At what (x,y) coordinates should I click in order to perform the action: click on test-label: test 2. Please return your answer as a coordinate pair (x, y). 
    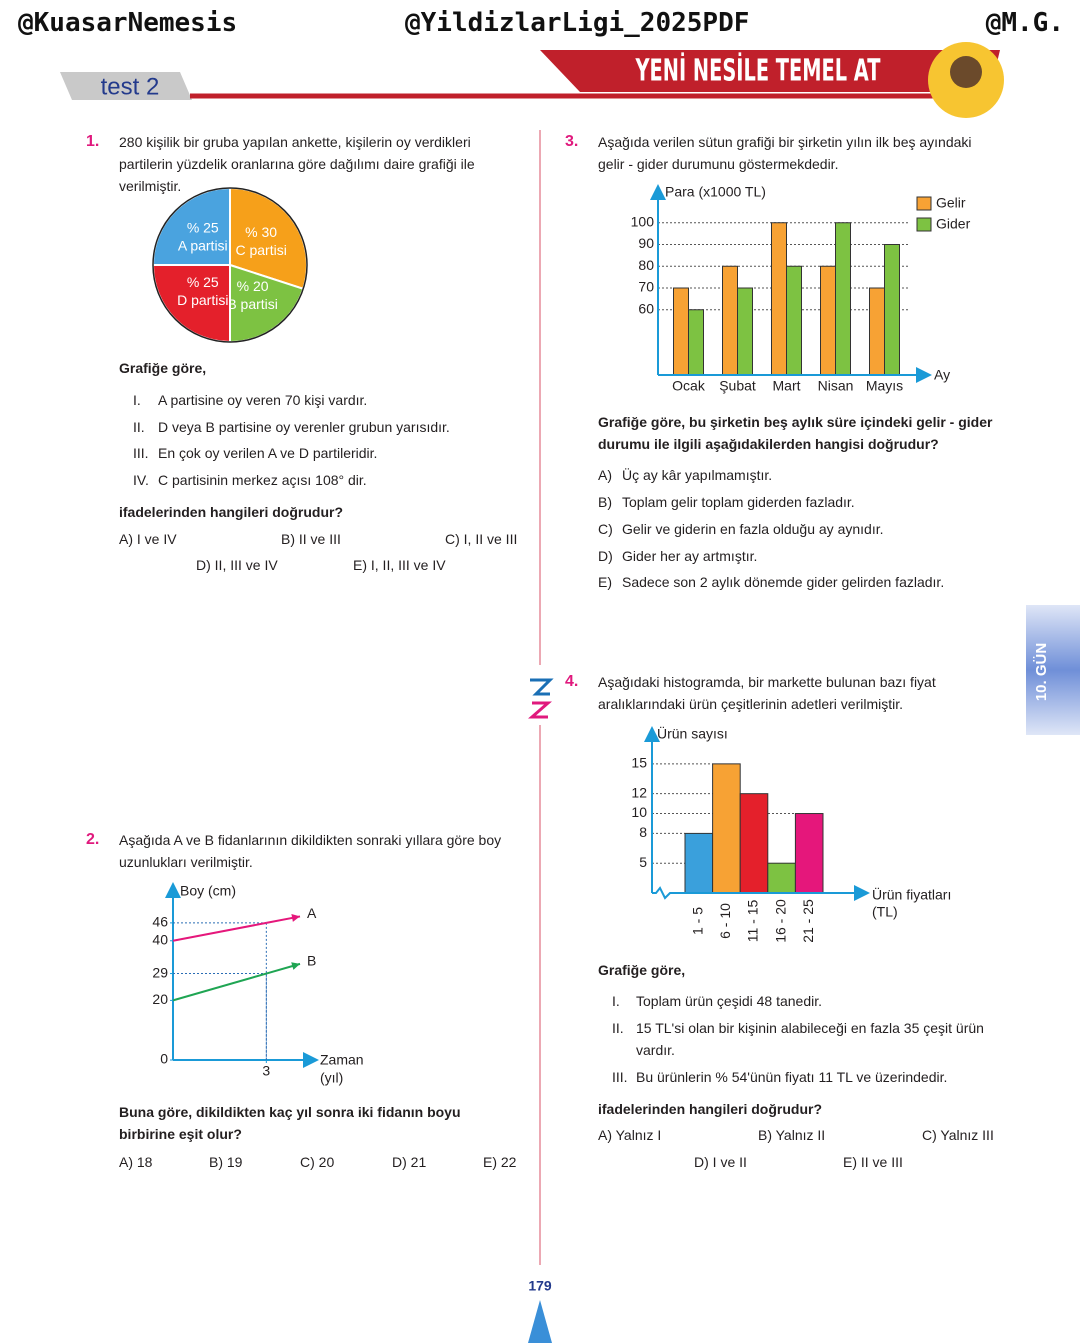
    Looking at the image, I should click on (130, 86).